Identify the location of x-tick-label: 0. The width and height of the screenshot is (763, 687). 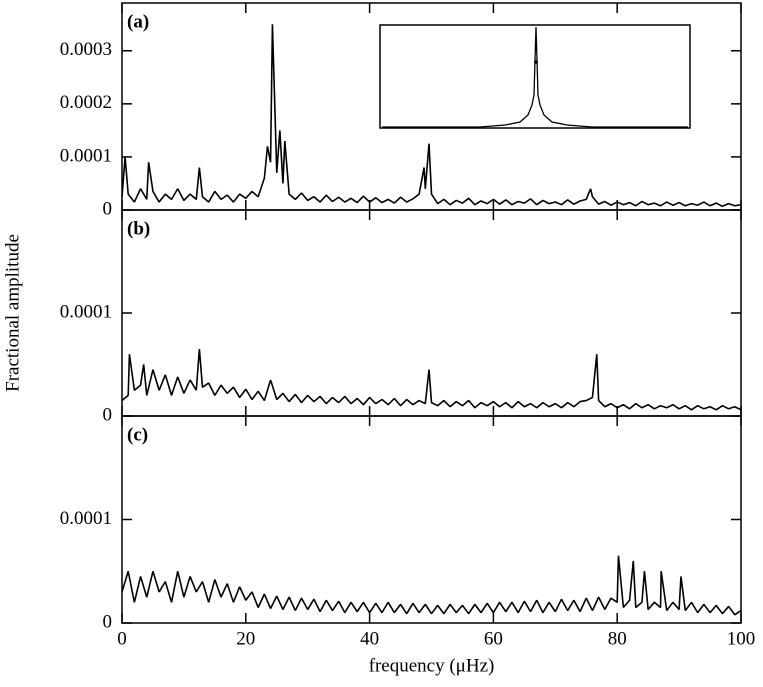
(122, 638).